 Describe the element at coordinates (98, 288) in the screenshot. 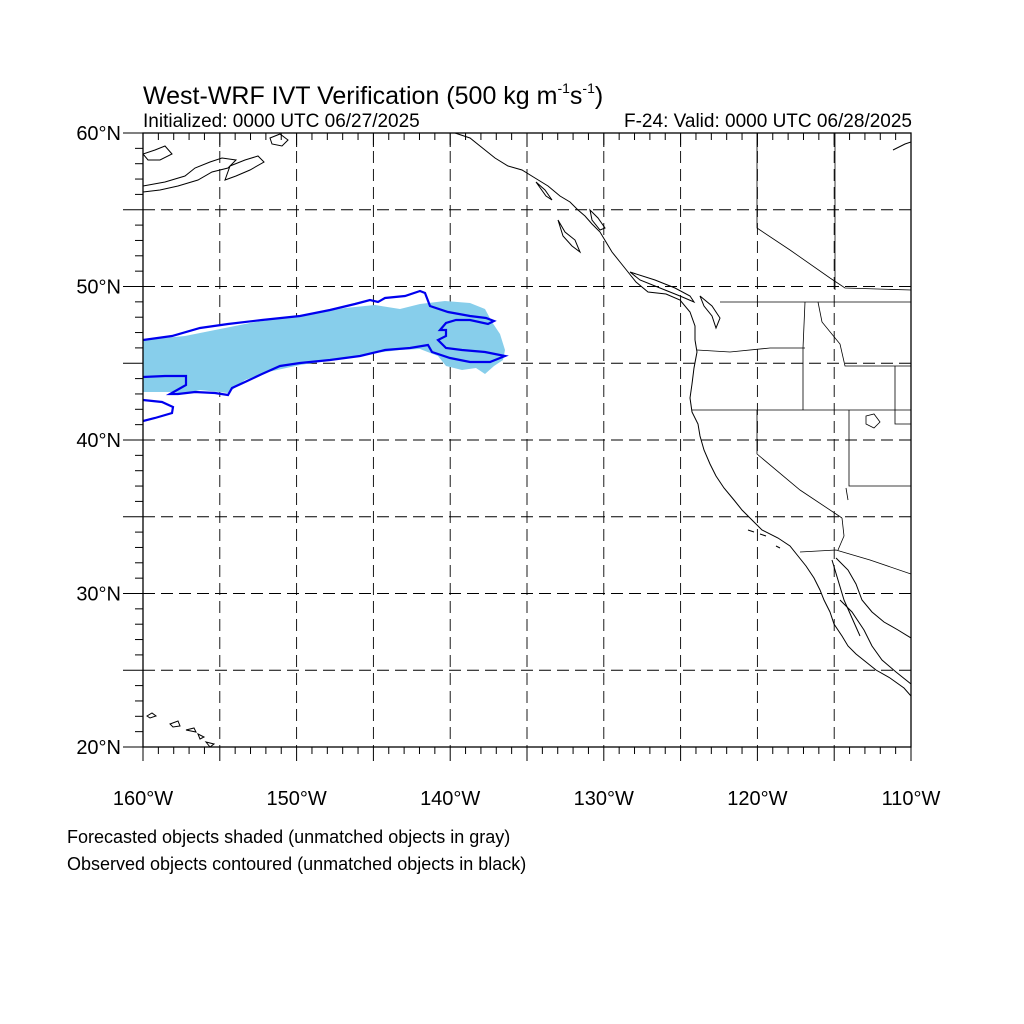

I see `latitude-label: 50°N` at that location.